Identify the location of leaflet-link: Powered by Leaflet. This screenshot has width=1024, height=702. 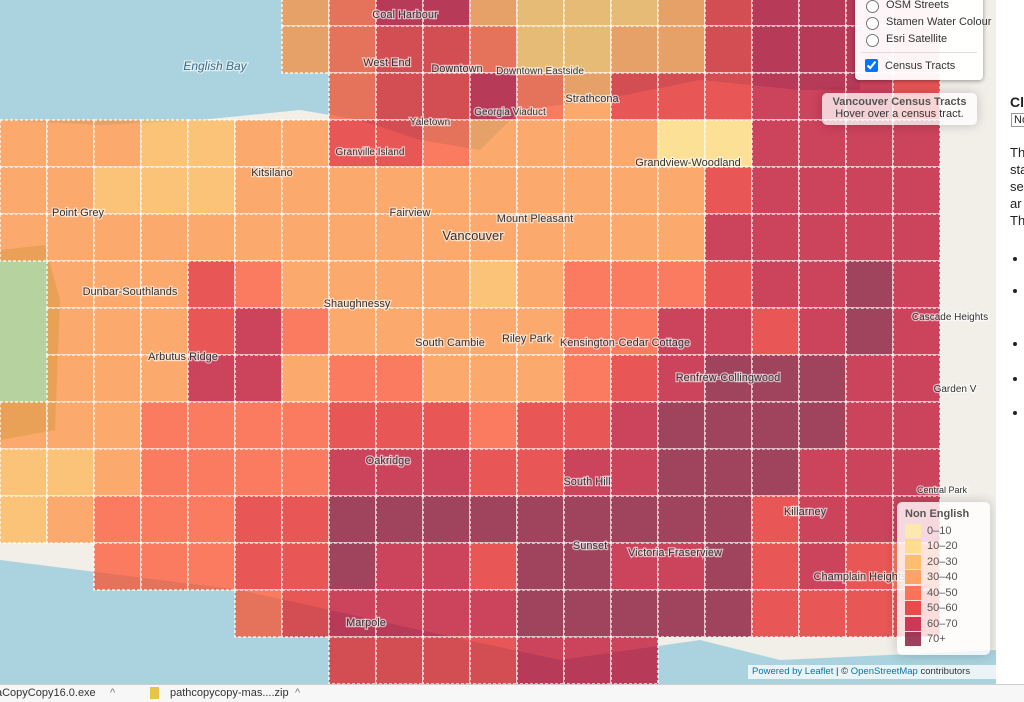
(793, 671).